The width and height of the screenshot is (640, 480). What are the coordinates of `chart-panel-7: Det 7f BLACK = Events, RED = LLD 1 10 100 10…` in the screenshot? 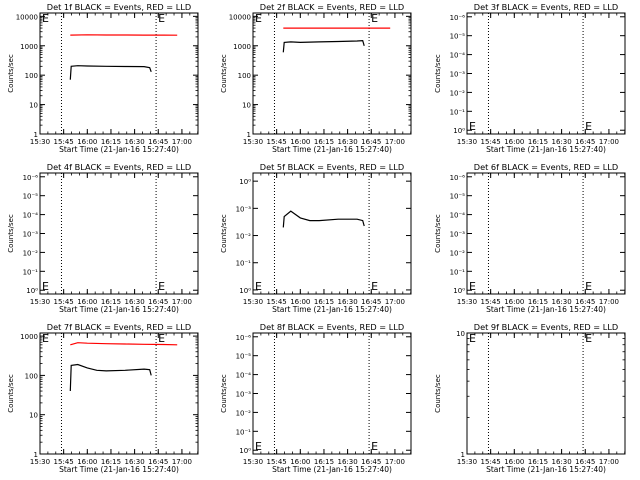 It's located at (103, 398).